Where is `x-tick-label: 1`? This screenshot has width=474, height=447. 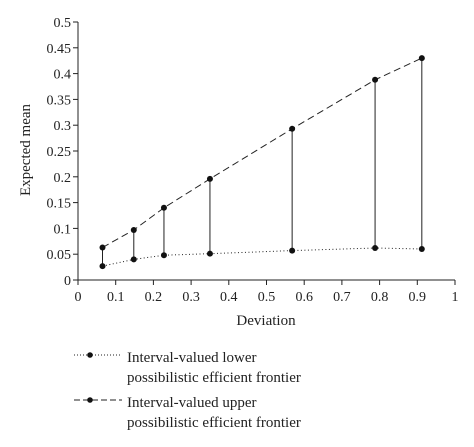
x-tick-label: 1 is located at coordinates (455, 297).